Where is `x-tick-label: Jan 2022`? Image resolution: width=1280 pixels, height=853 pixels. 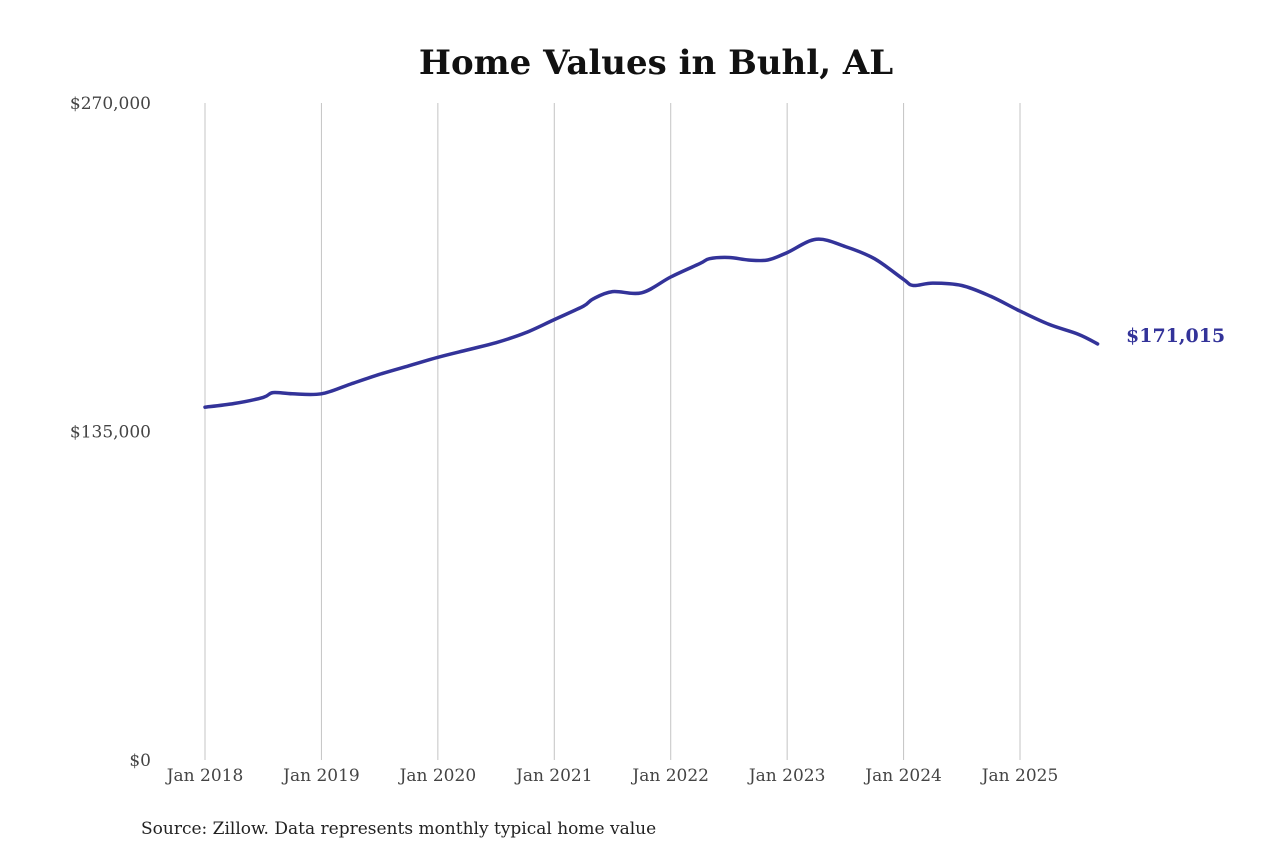
x-tick-label: Jan 2022 is located at coordinates (669, 776).